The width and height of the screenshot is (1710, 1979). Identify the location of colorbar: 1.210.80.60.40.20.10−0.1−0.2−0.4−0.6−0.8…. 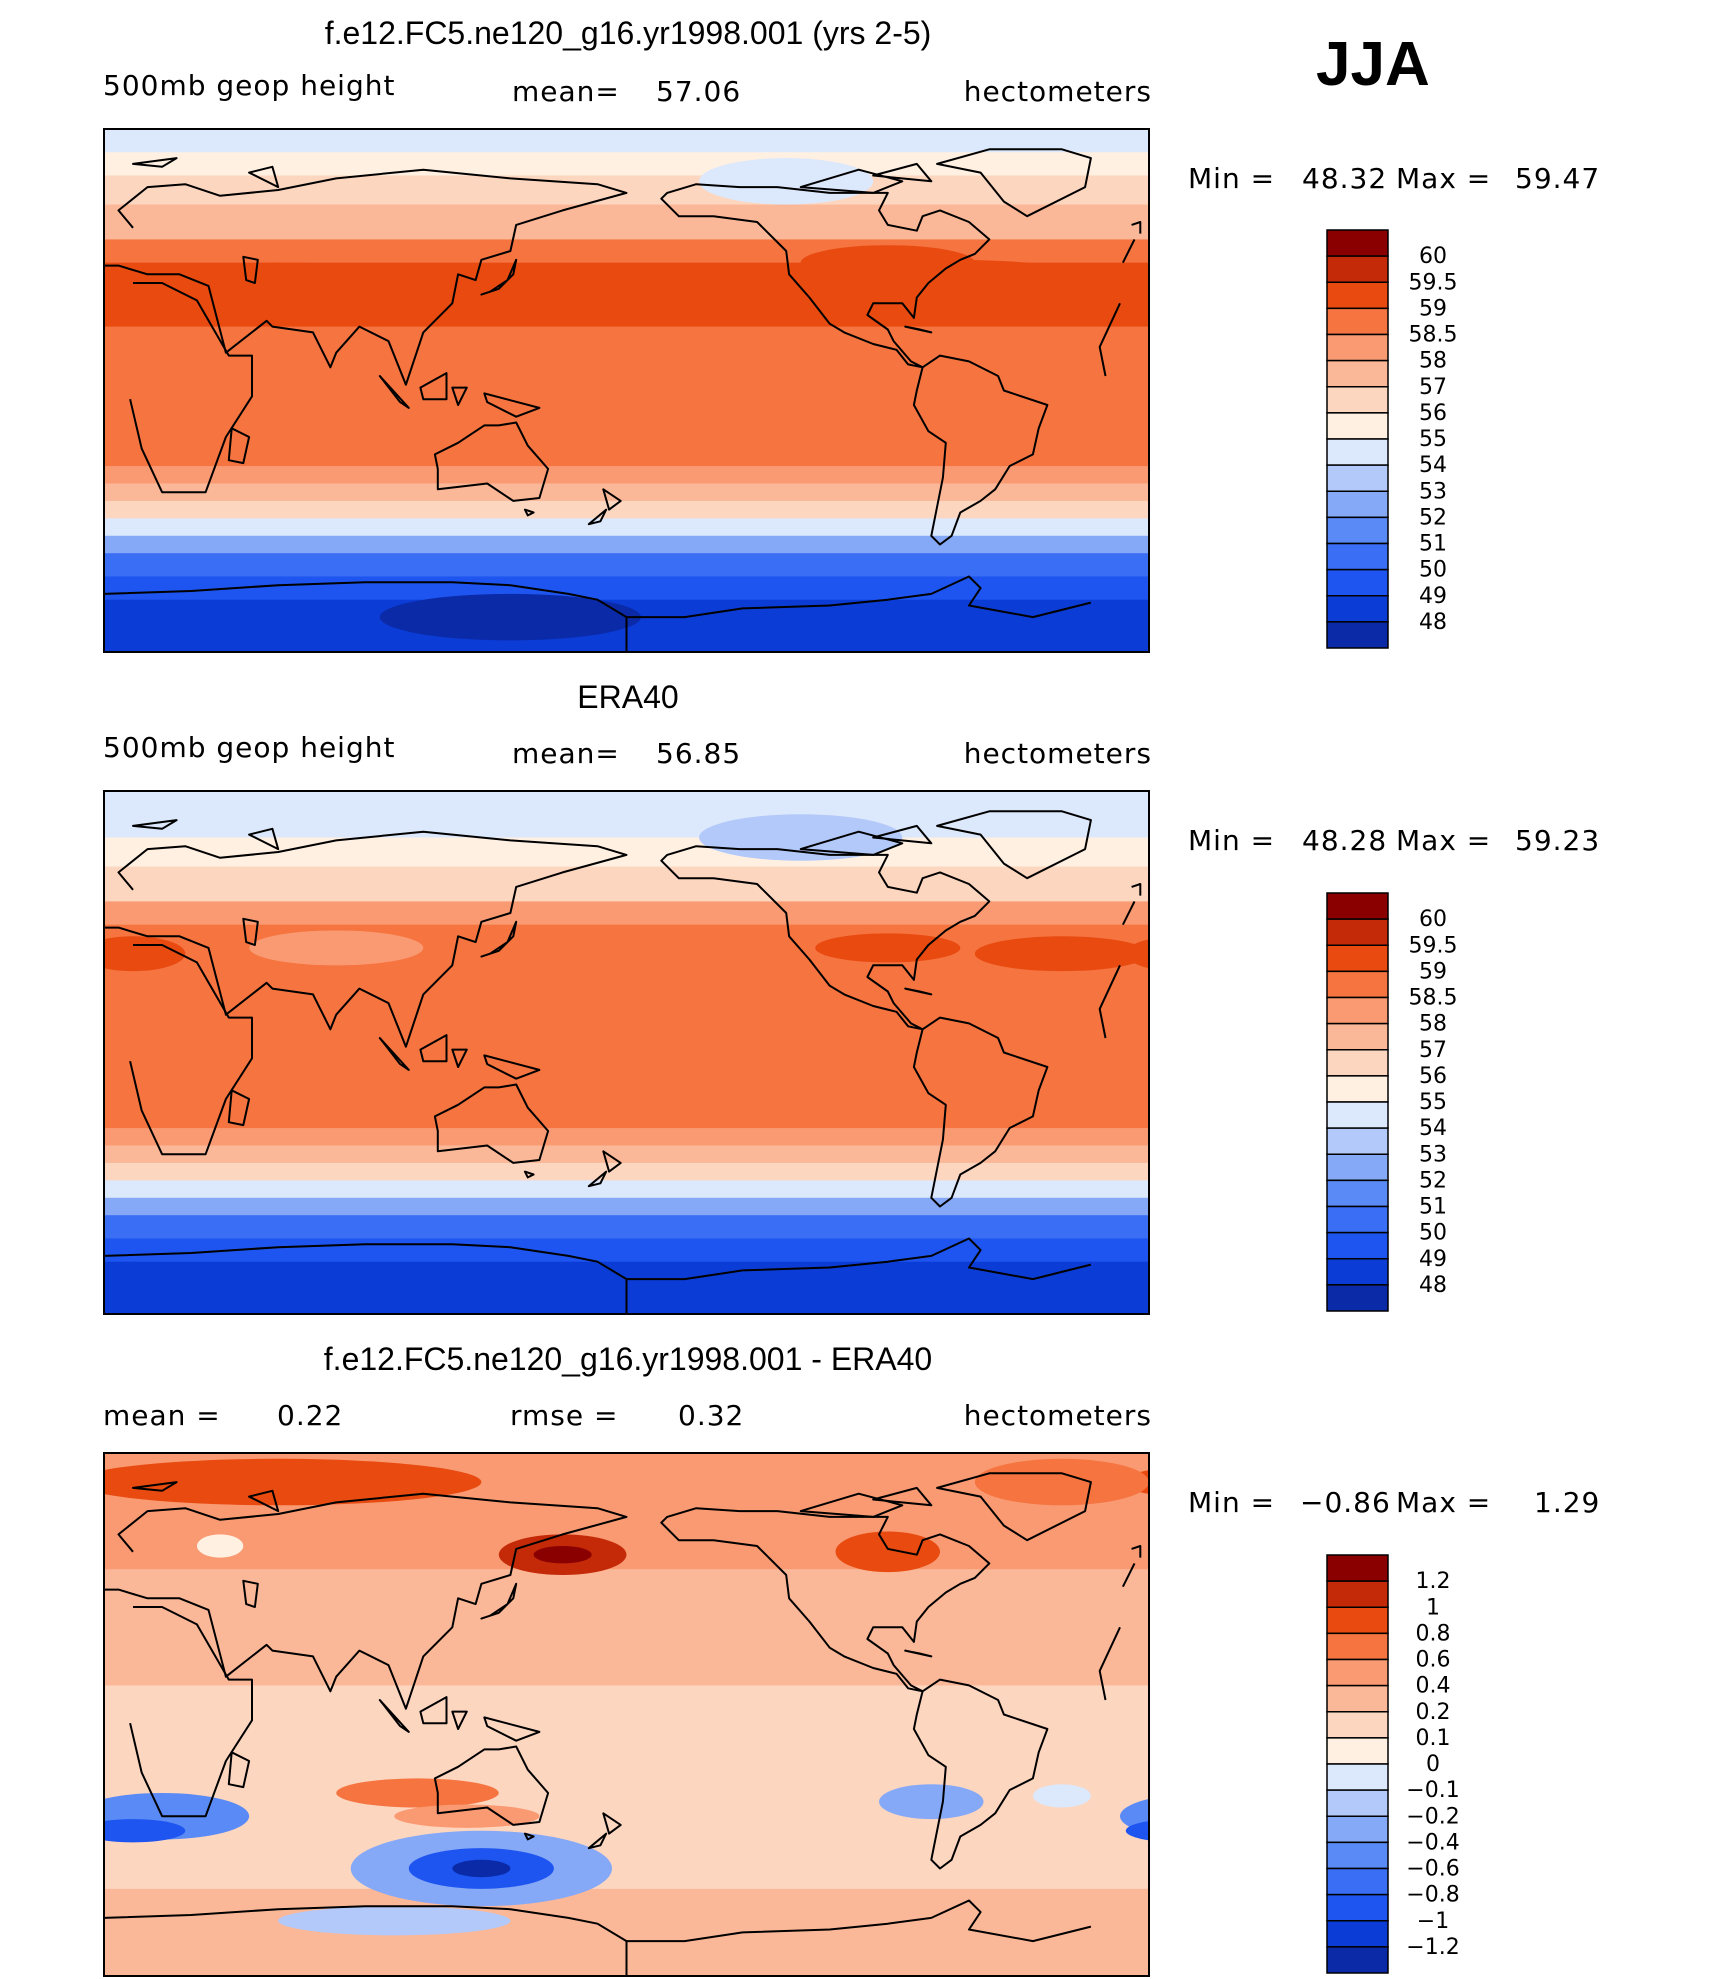
(1393, 1764).